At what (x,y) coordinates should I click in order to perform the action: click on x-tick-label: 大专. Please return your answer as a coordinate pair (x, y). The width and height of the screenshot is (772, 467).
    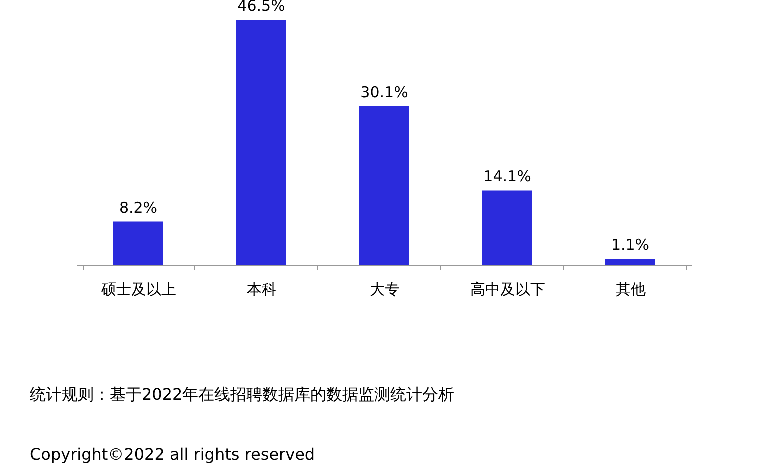
    Looking at the image, I should click on (385, 289).